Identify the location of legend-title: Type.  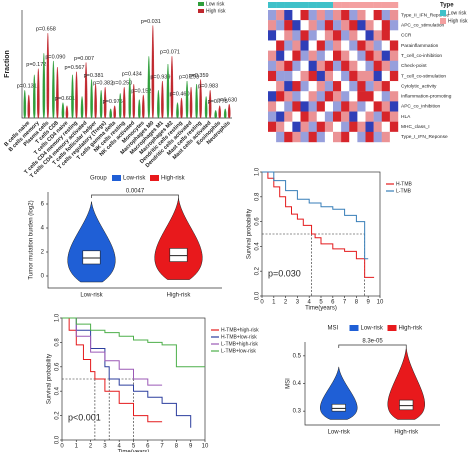
(447, 6).